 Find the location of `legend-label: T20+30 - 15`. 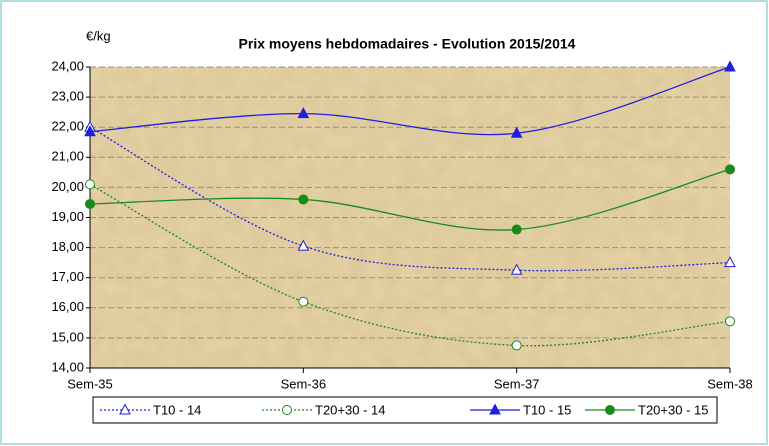

legend-label: T20+30 - 15 is located at coordinates (673, 409).